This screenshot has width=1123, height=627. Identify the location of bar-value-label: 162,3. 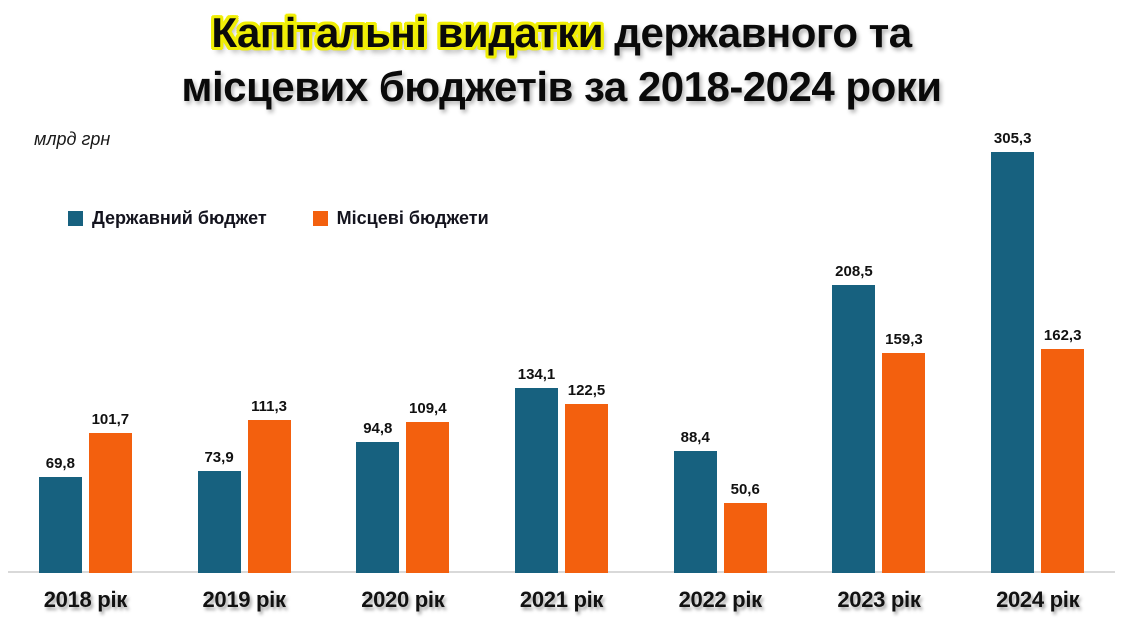
(1062, 335).